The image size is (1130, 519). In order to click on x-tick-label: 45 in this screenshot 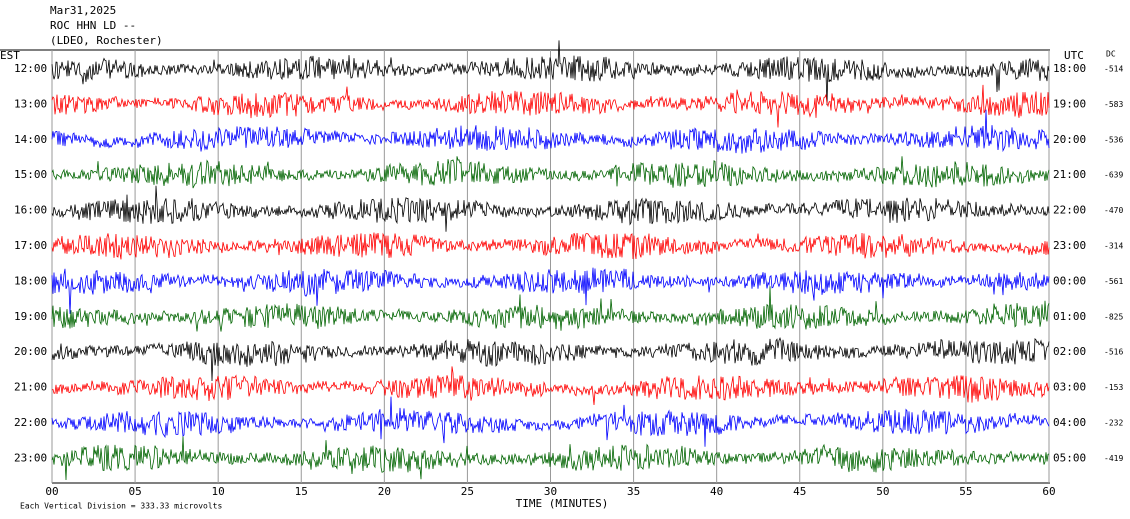, I will do `click(799, 491)`.